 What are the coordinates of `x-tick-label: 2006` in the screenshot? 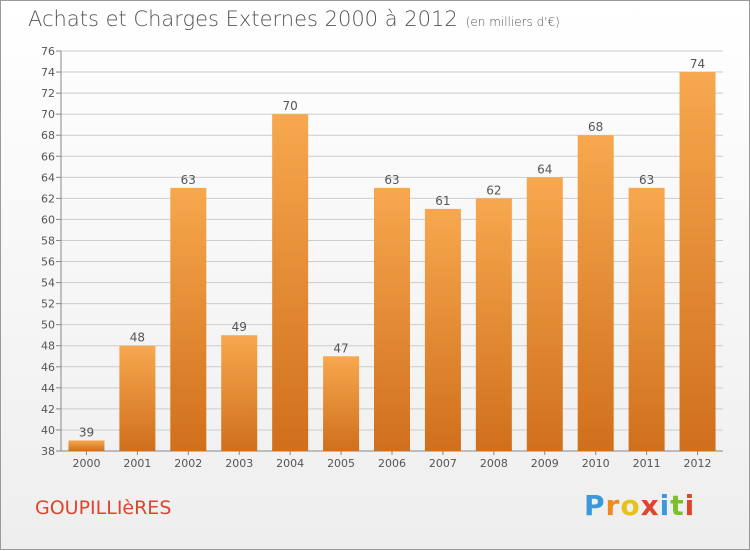 It's located at (392, 463).